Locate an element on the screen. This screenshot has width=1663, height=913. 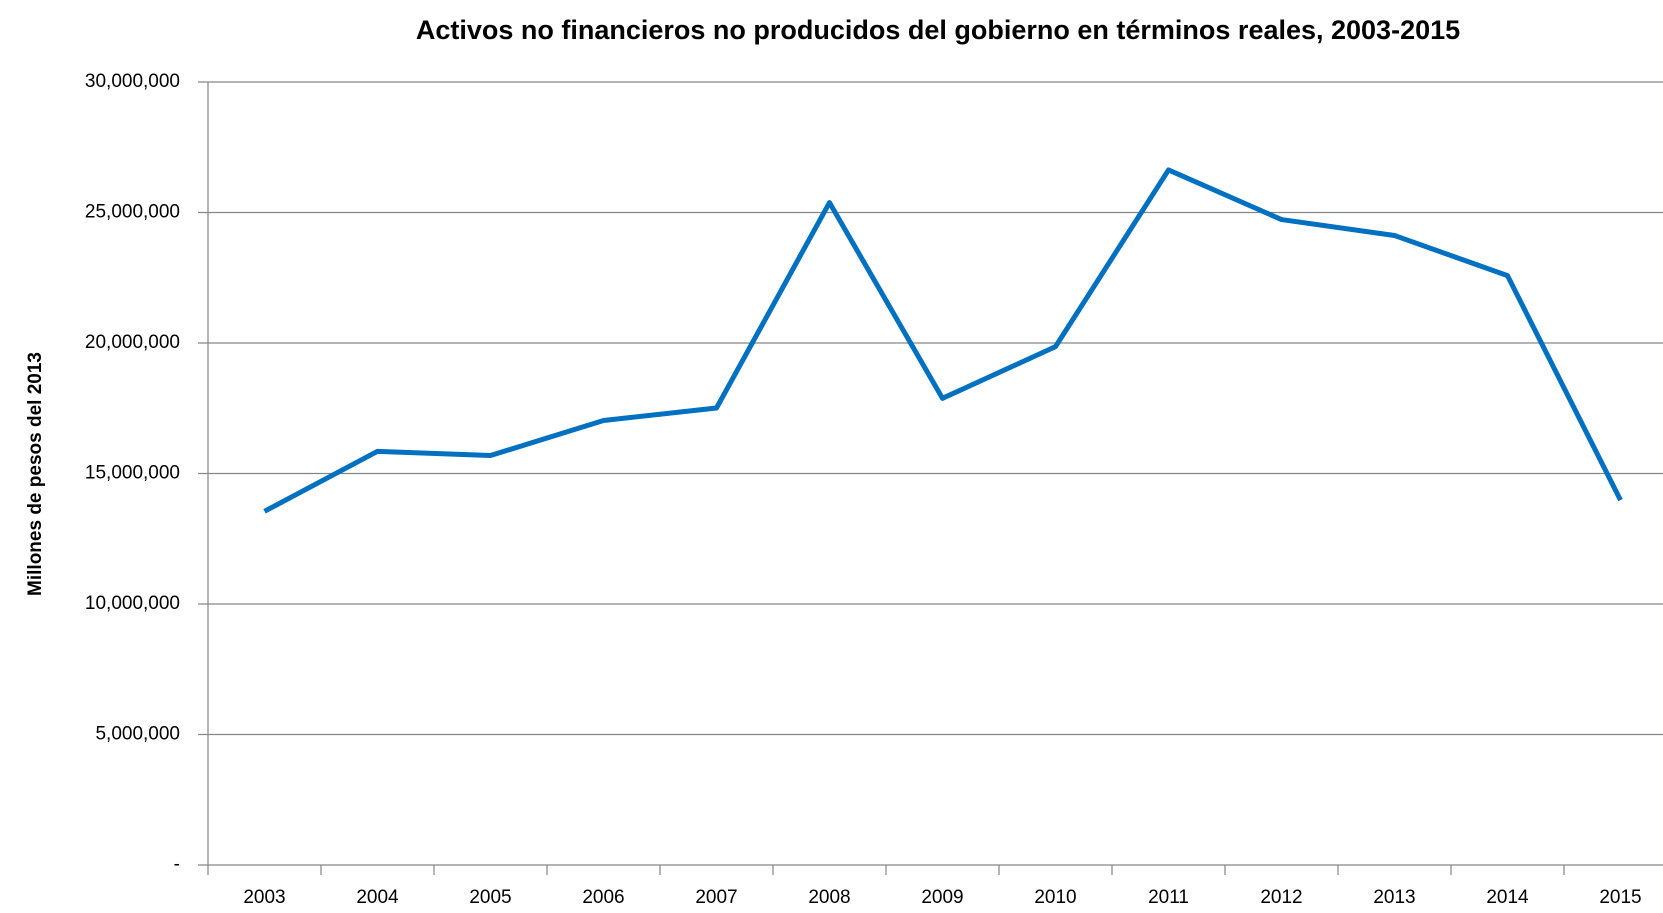
x-tick-label: 2011 is located at coordinates (1168, 897).